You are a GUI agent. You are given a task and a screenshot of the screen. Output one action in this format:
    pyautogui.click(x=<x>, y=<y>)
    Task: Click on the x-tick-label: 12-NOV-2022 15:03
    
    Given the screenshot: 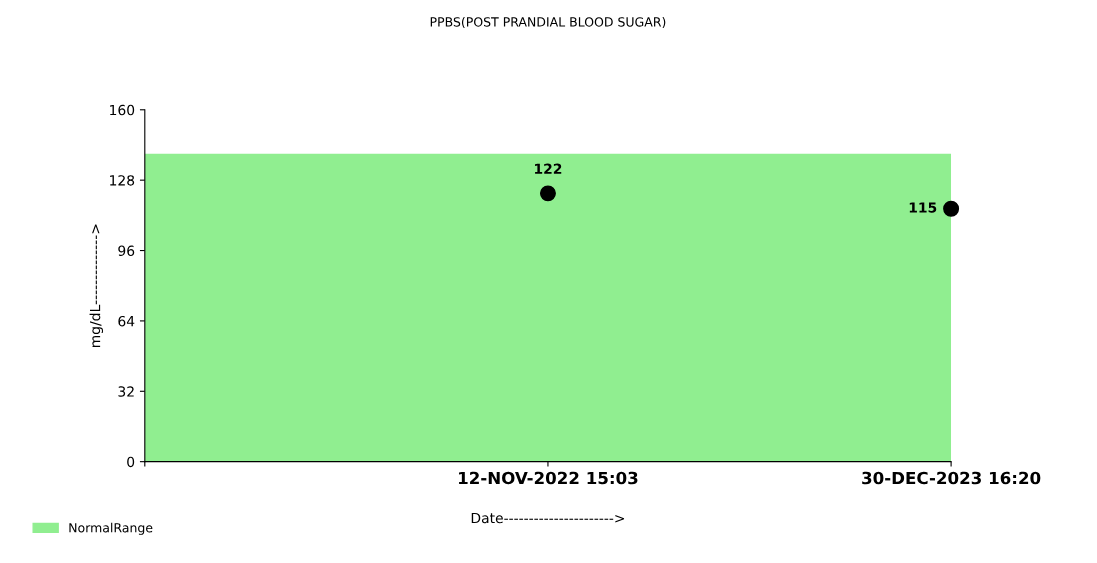 What is the action you would take?
    pyautogui.click(x=548, y=478)
    